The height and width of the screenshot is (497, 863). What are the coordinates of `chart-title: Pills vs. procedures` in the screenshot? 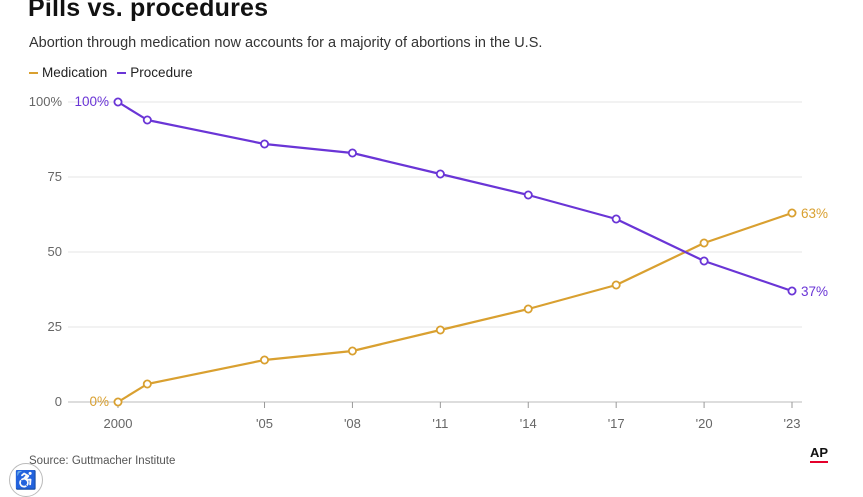 It's located at (148, 11).